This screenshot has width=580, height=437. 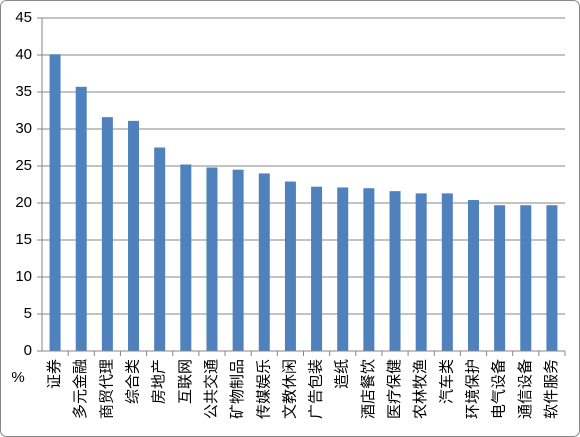 What do you see at coordinates (28, 313) in the screenshot?
I see `y-tick-label: 5` at bounding box center [28, 313].